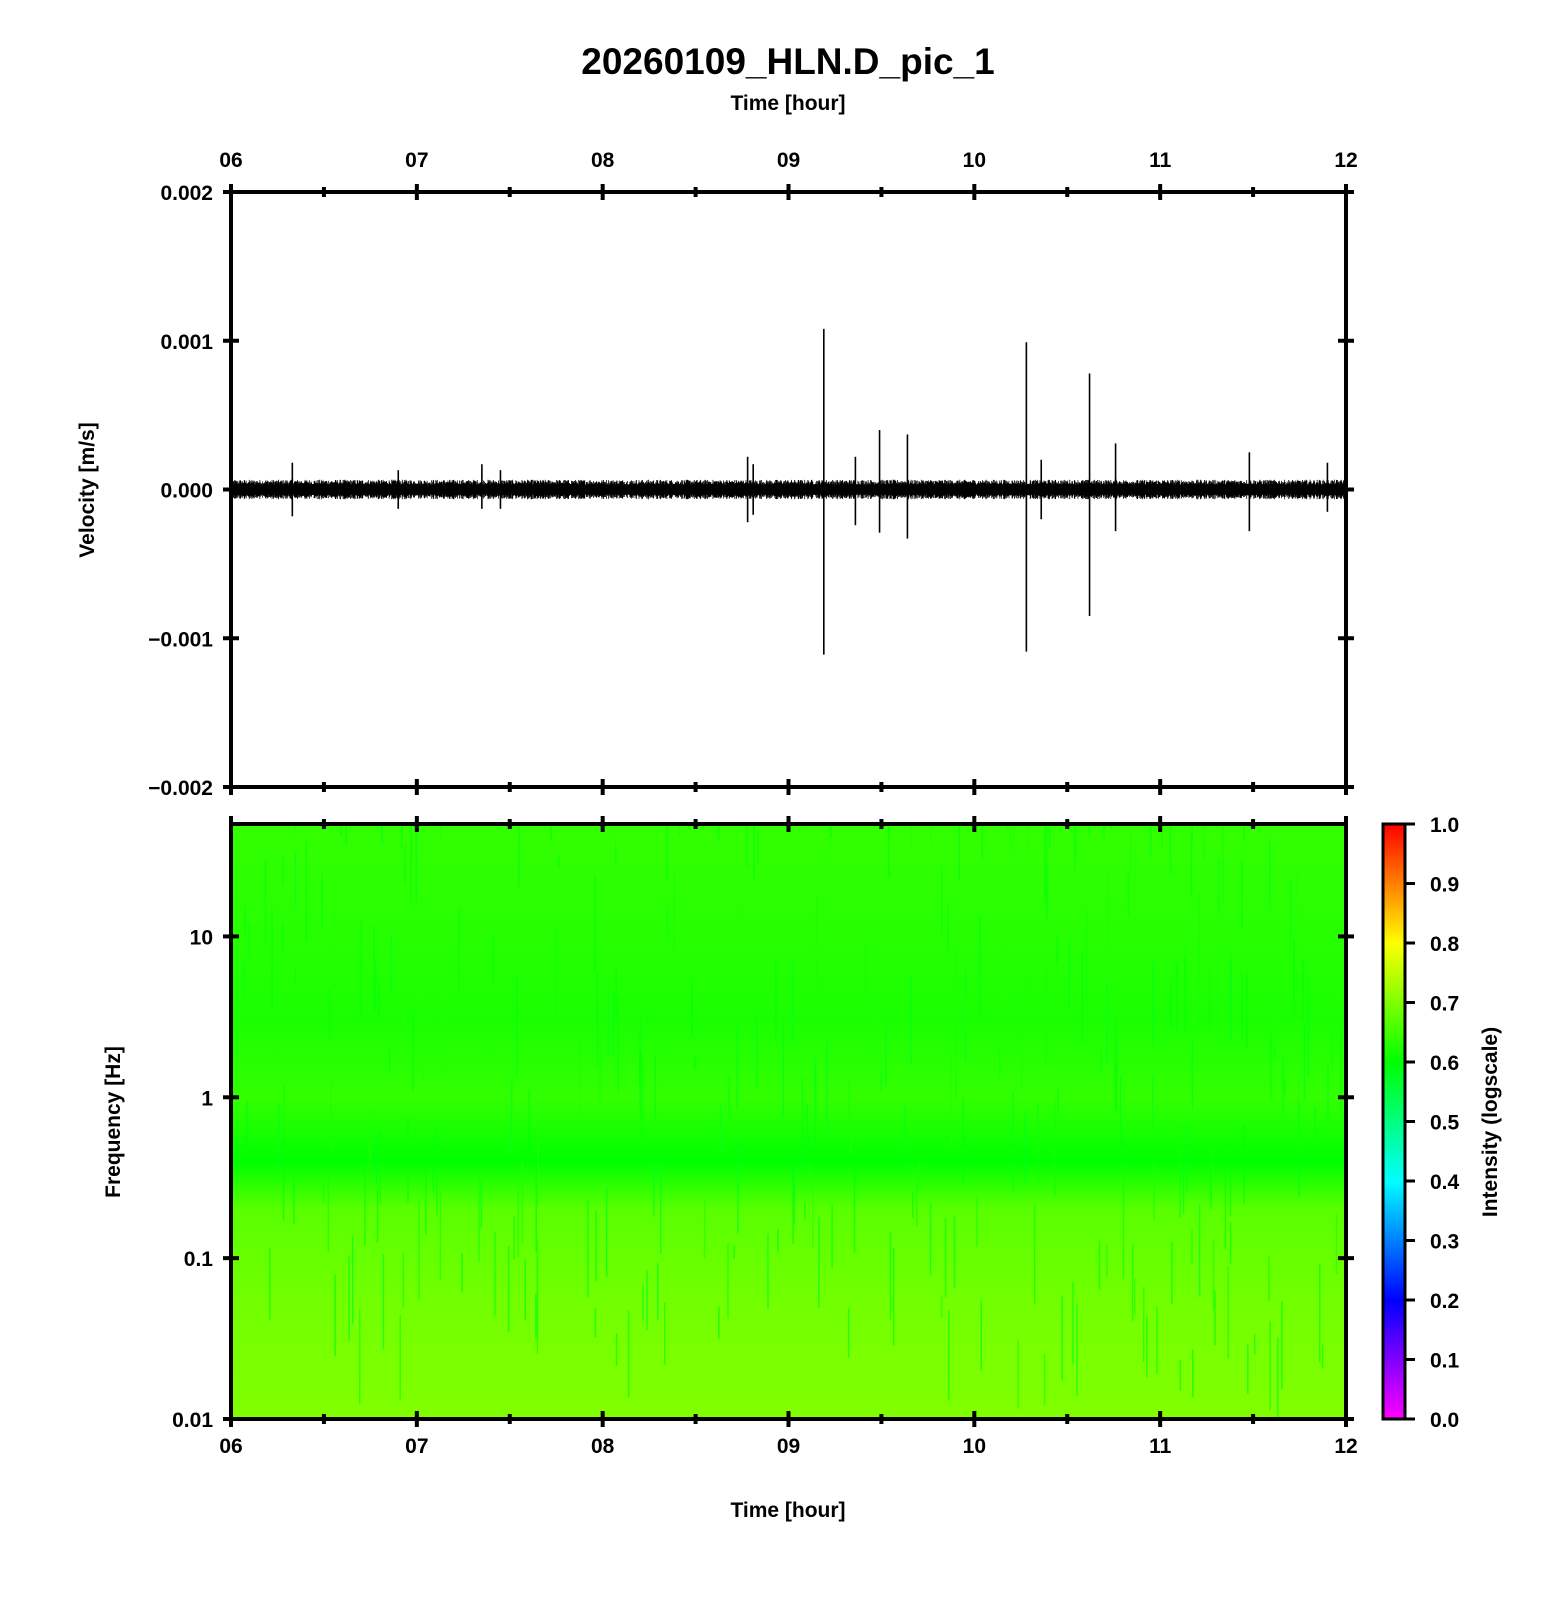  Describe the element at coordinates (974, 160) in the screenshot. I see `velocity-x-tick-label: 10` at that location.